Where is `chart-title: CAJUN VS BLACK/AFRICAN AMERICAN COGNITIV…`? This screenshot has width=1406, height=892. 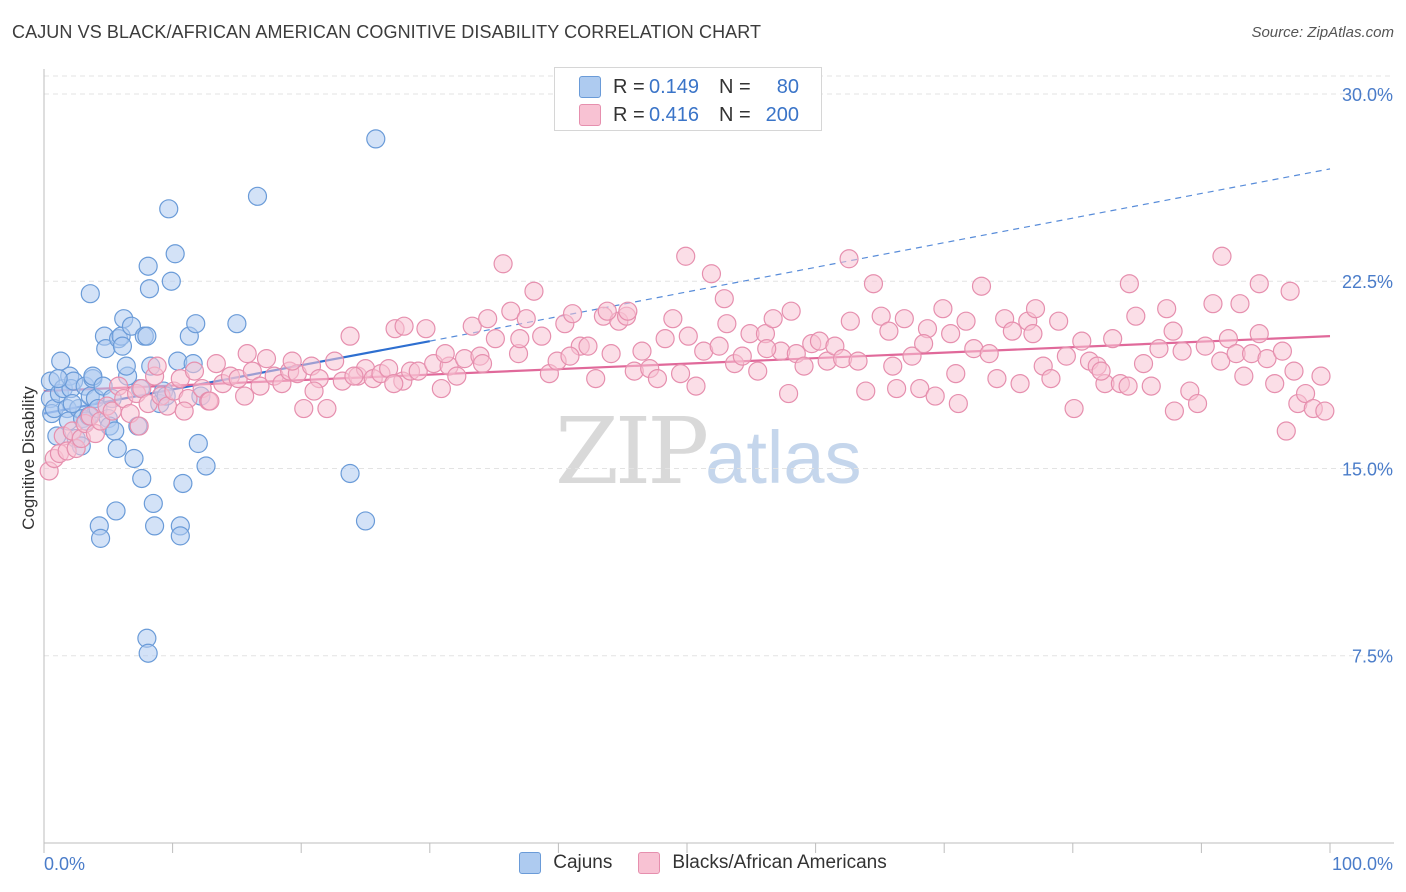
chart-title: CAJUN VS BLACK/AFRICAN AMERICAN COGNITIV… is located at coordinates (387, 32).